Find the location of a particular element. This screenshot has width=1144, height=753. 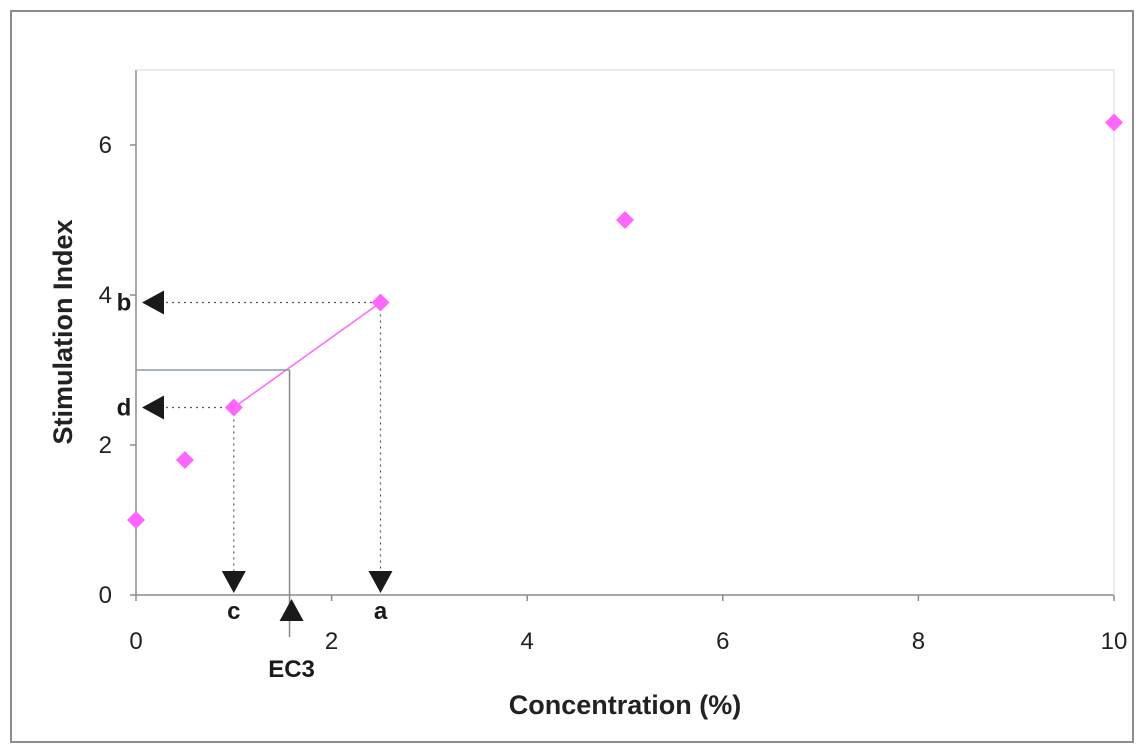

x-tick-label: 0 is located at coordinates (135, 641).